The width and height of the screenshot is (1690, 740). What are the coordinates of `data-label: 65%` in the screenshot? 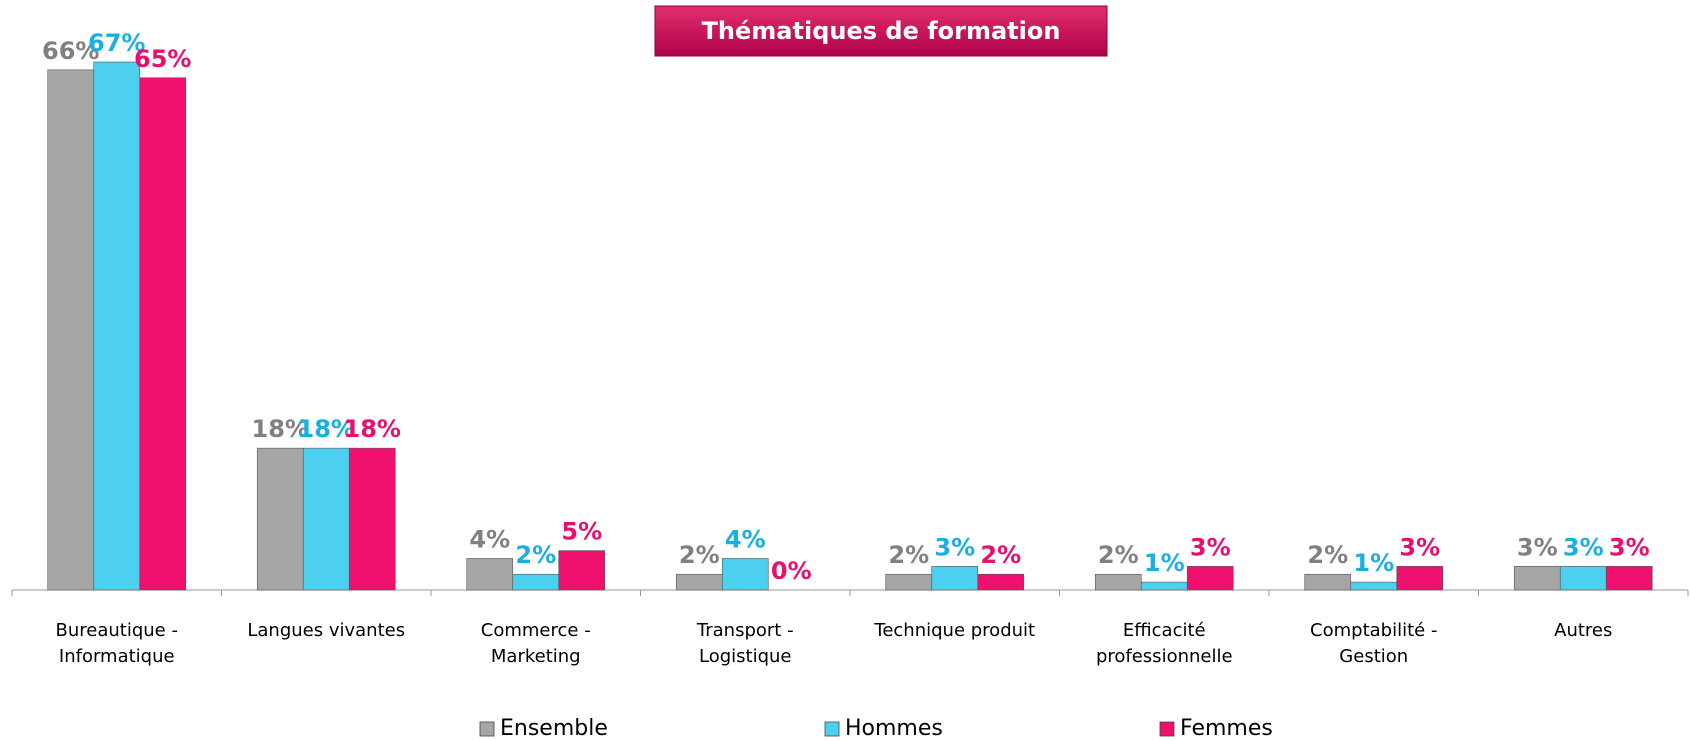 It's located at (162, 59).